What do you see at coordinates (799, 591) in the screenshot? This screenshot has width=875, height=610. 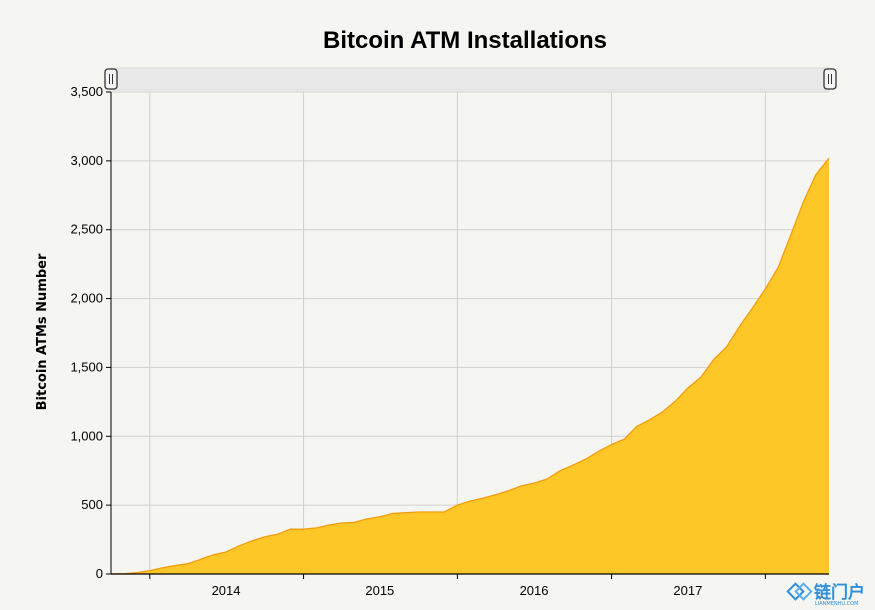 I see `chain-logo-icon` at bounding box center [799, 591].